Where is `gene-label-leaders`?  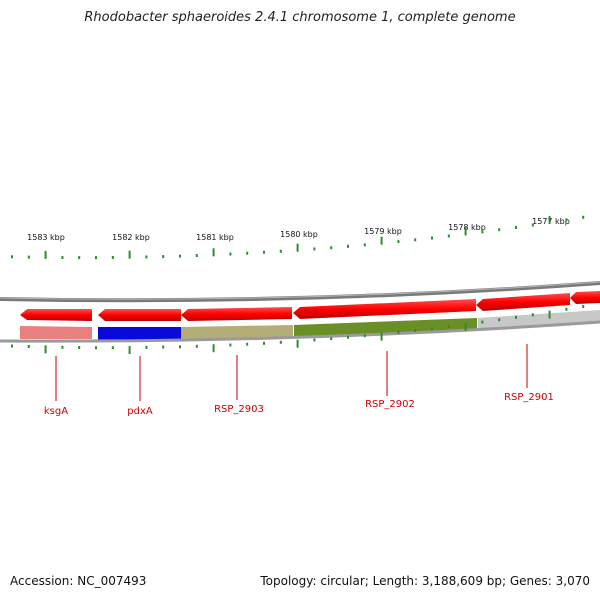 gene-label-leaders is located at coordinates (291, 372).